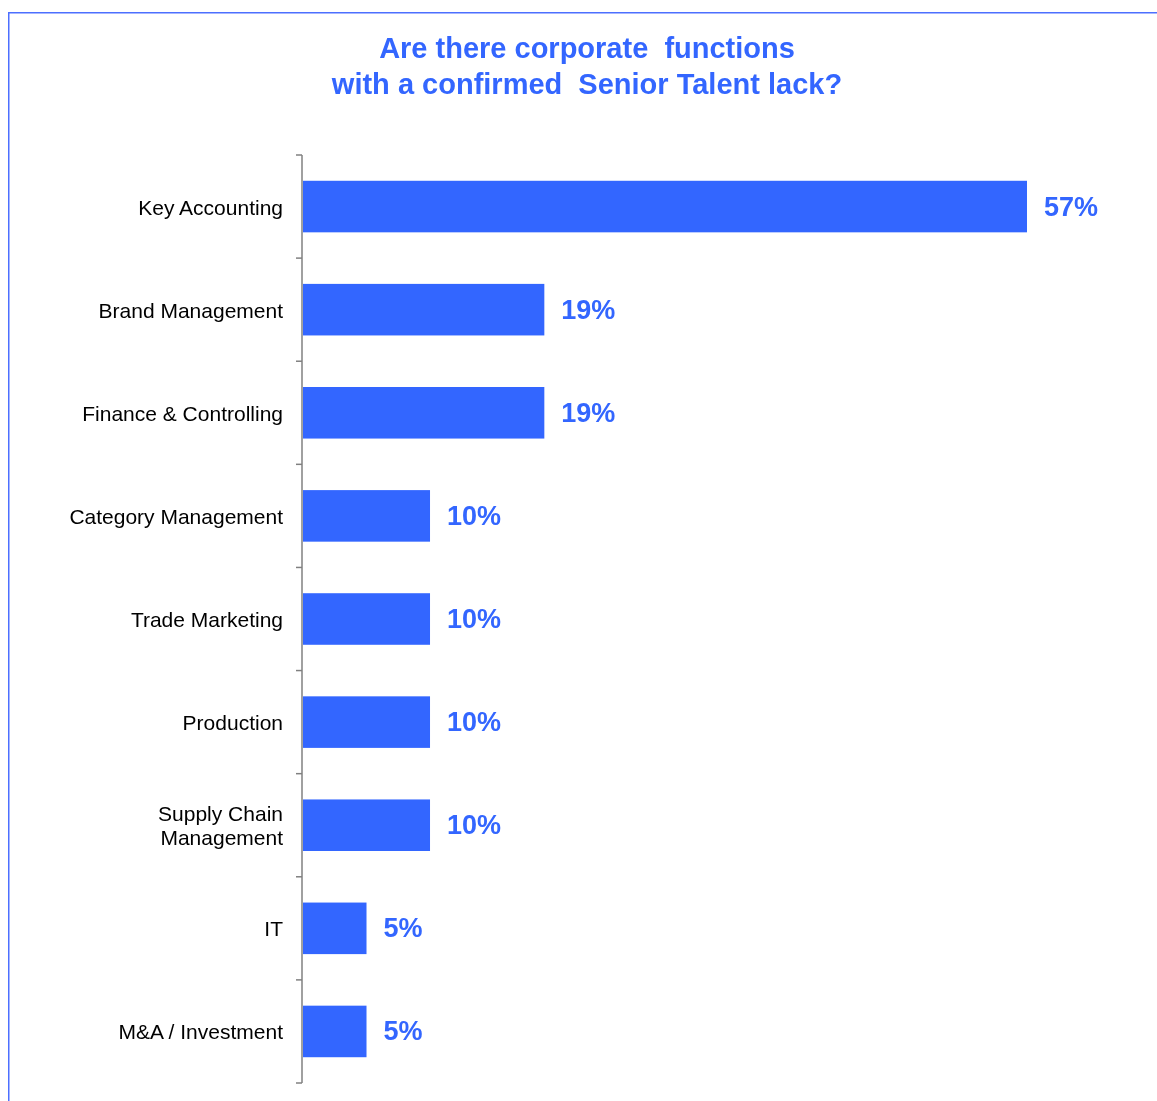 The width and height of the screenshot is (1157, 1101). I want to click on y-tick-label: M&A / Investment, so click(201, 1031).